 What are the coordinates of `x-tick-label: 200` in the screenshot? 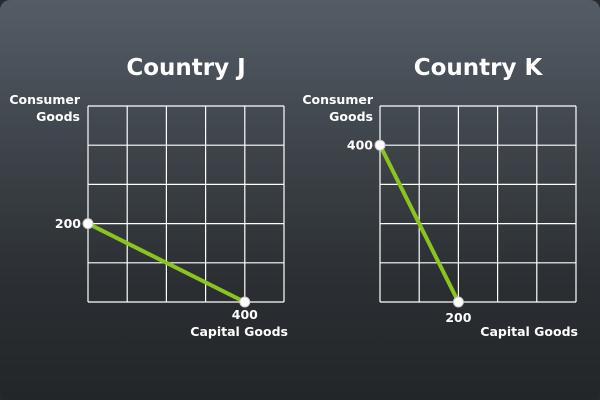 It's located at (458, 317).